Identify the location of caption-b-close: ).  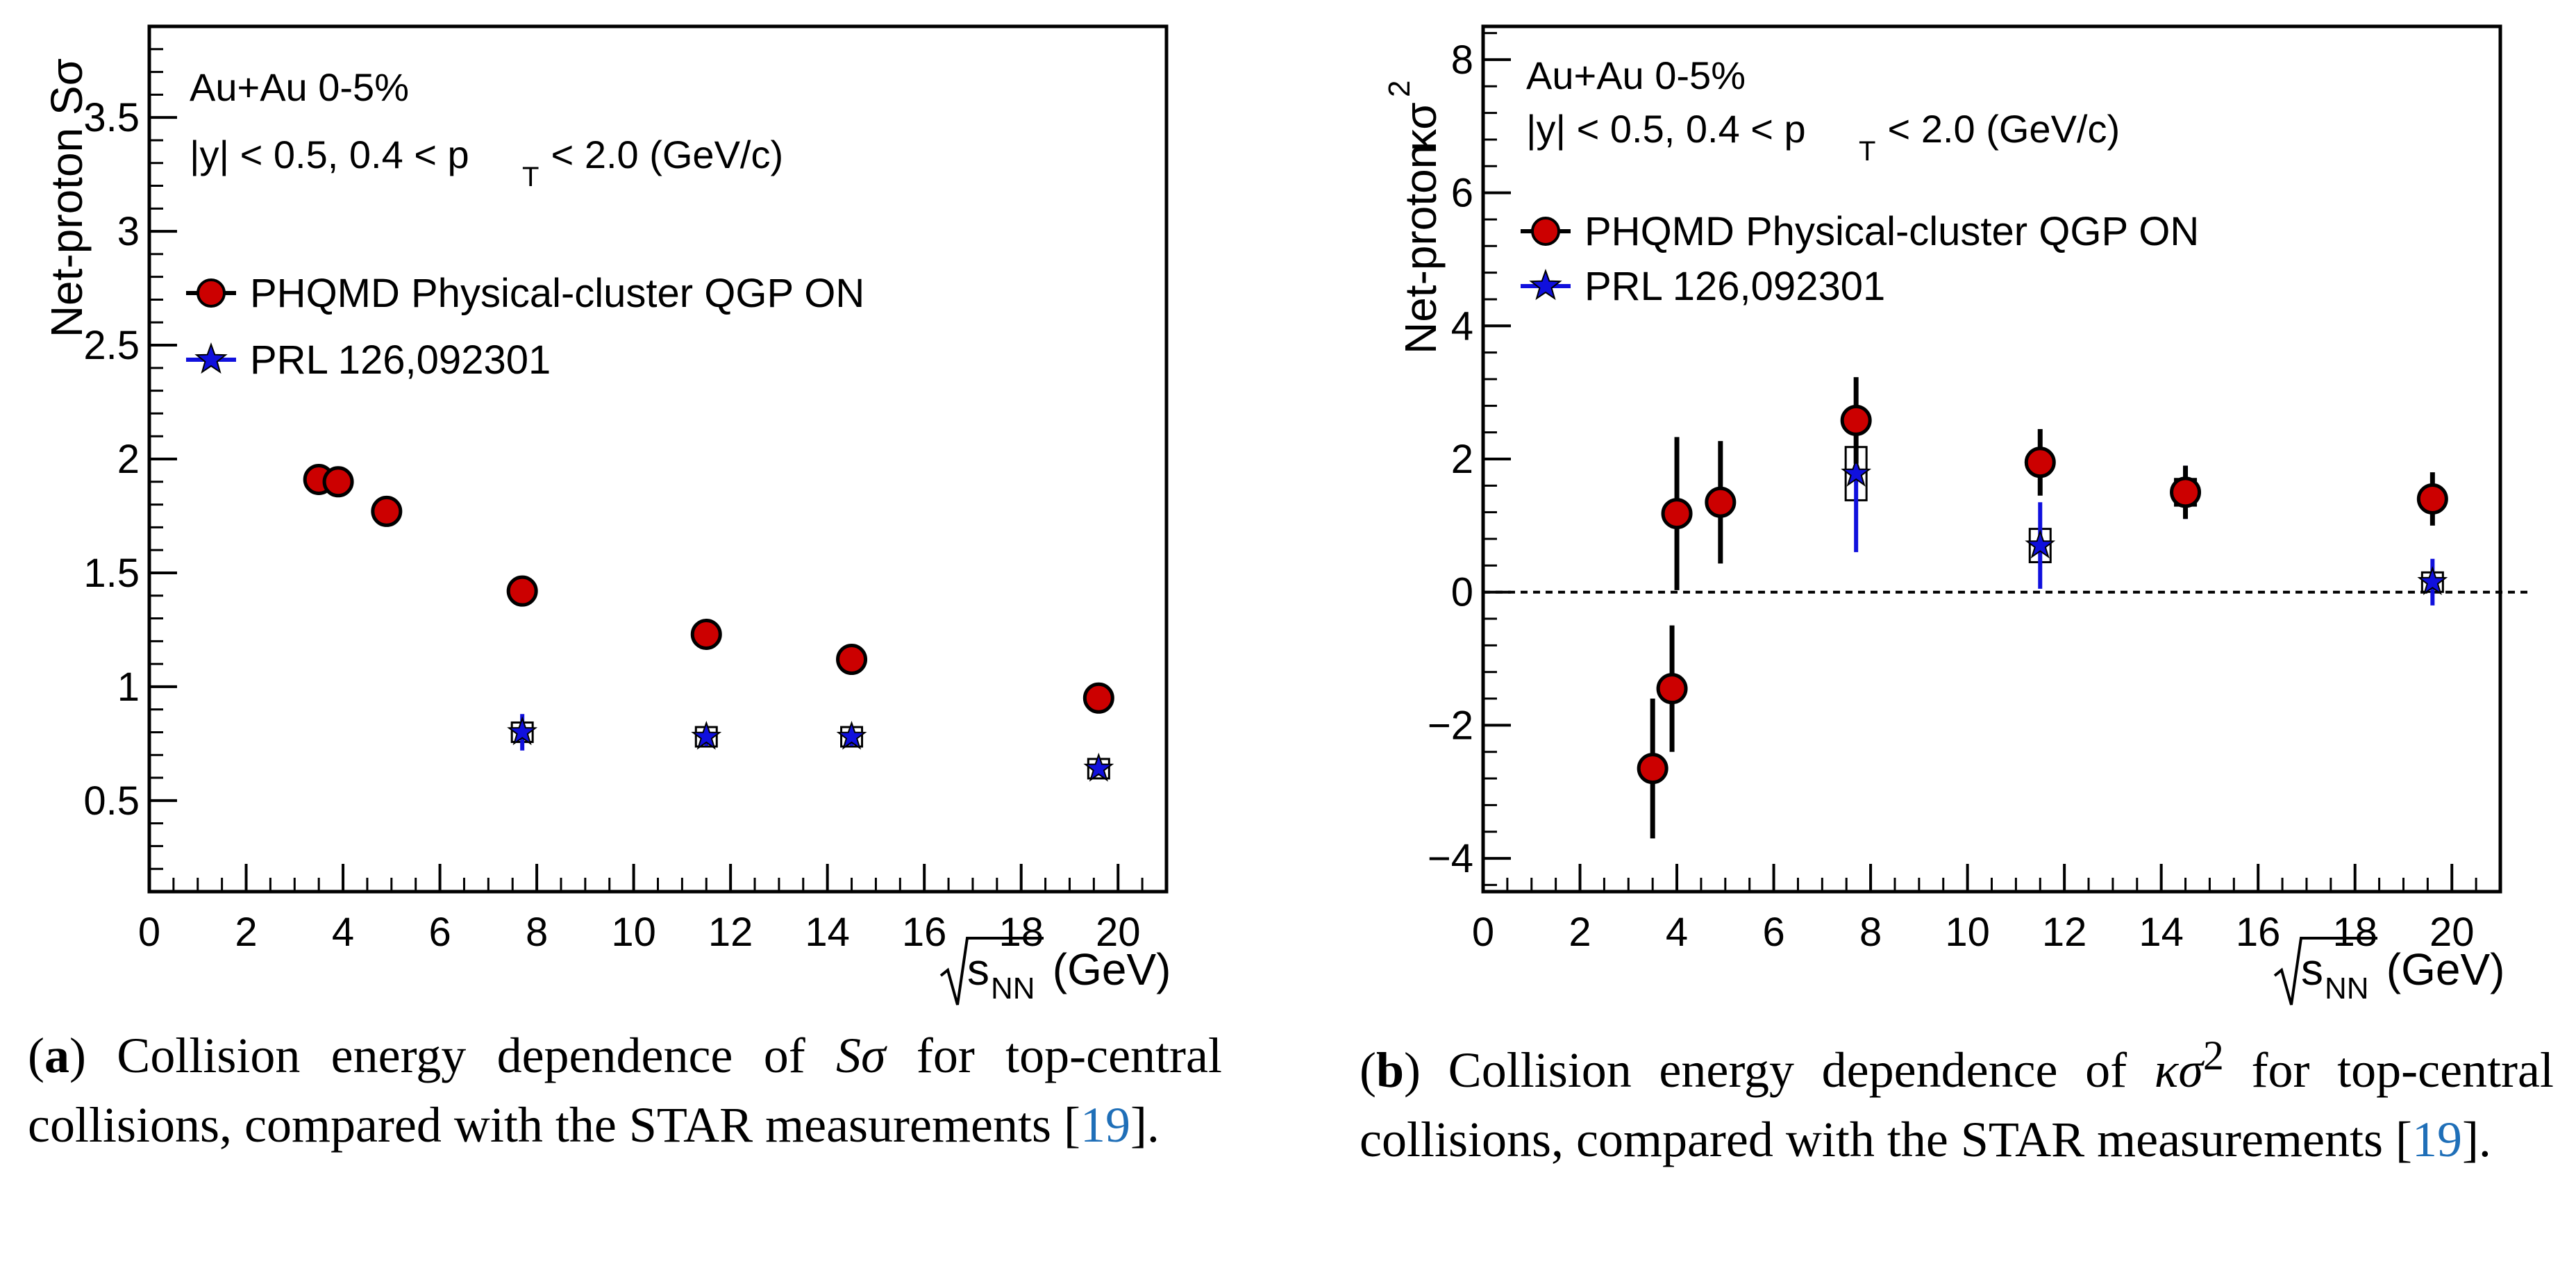
(1412, 1070).